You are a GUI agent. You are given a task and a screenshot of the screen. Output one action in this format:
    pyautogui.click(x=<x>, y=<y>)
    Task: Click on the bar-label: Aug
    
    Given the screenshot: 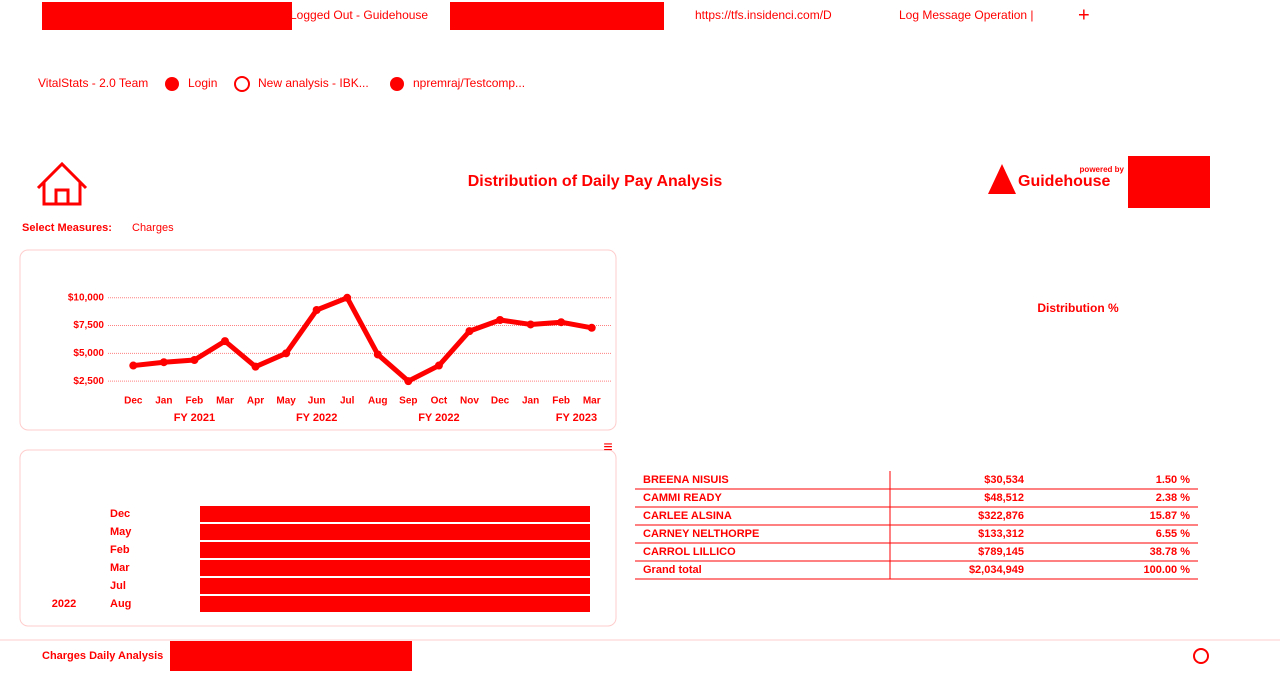 What is the action you would take?
    pyautogui.click(x=120, y=604)
    